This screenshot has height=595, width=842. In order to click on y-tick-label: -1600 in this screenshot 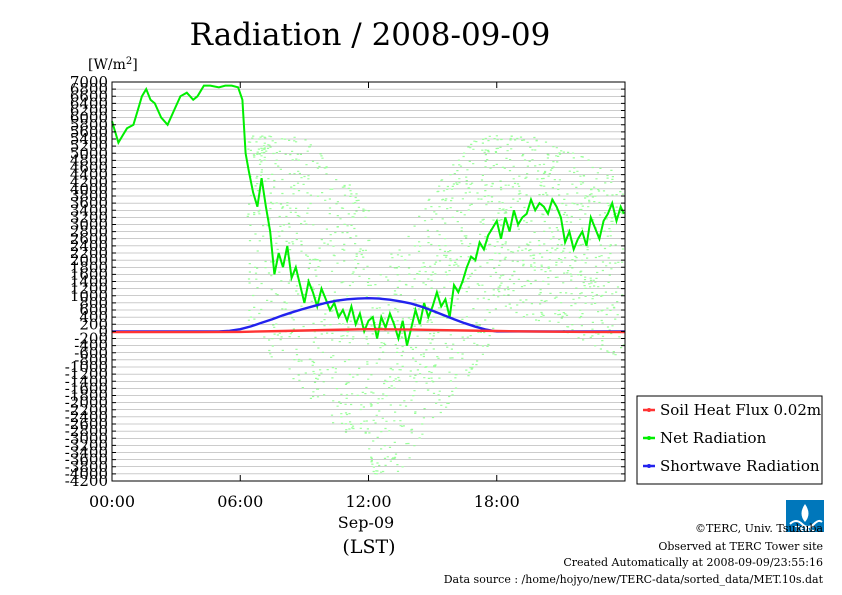, I will do `click(86, 388)`.